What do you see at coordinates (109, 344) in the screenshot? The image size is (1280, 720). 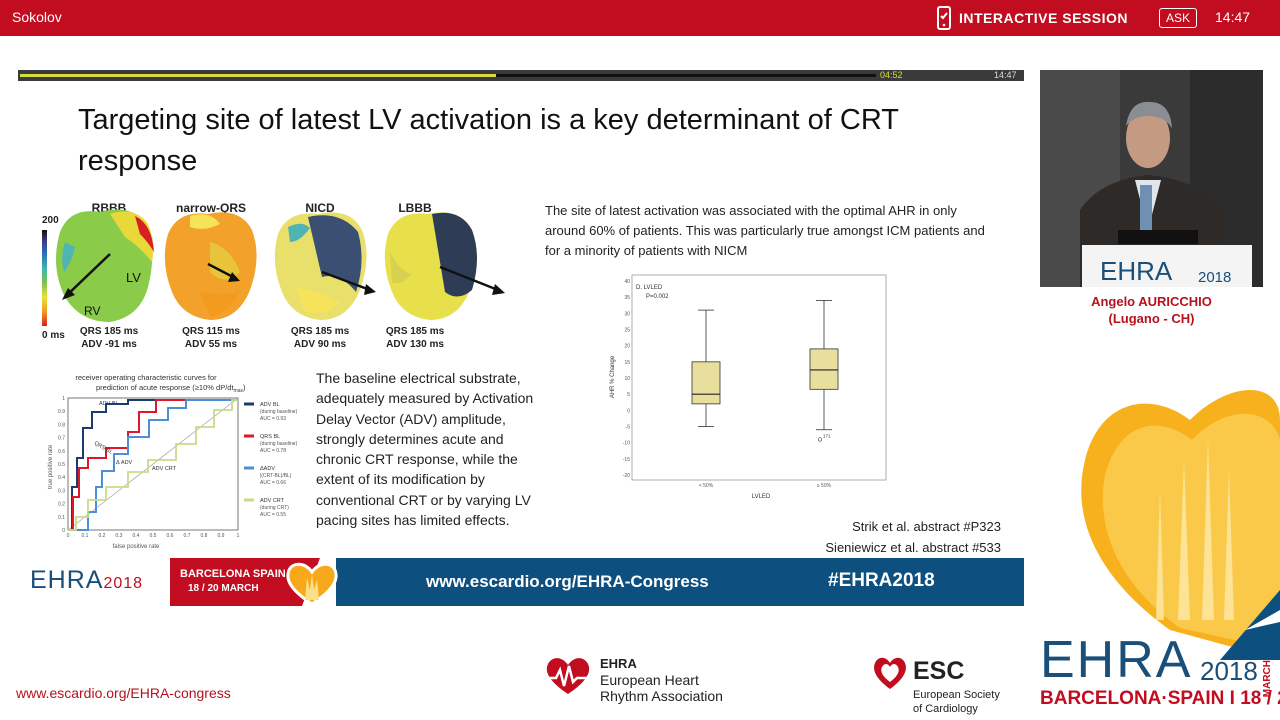 I see `heart-adv-rbbb: ADV -91 ms` at bounding box center [109, 344].